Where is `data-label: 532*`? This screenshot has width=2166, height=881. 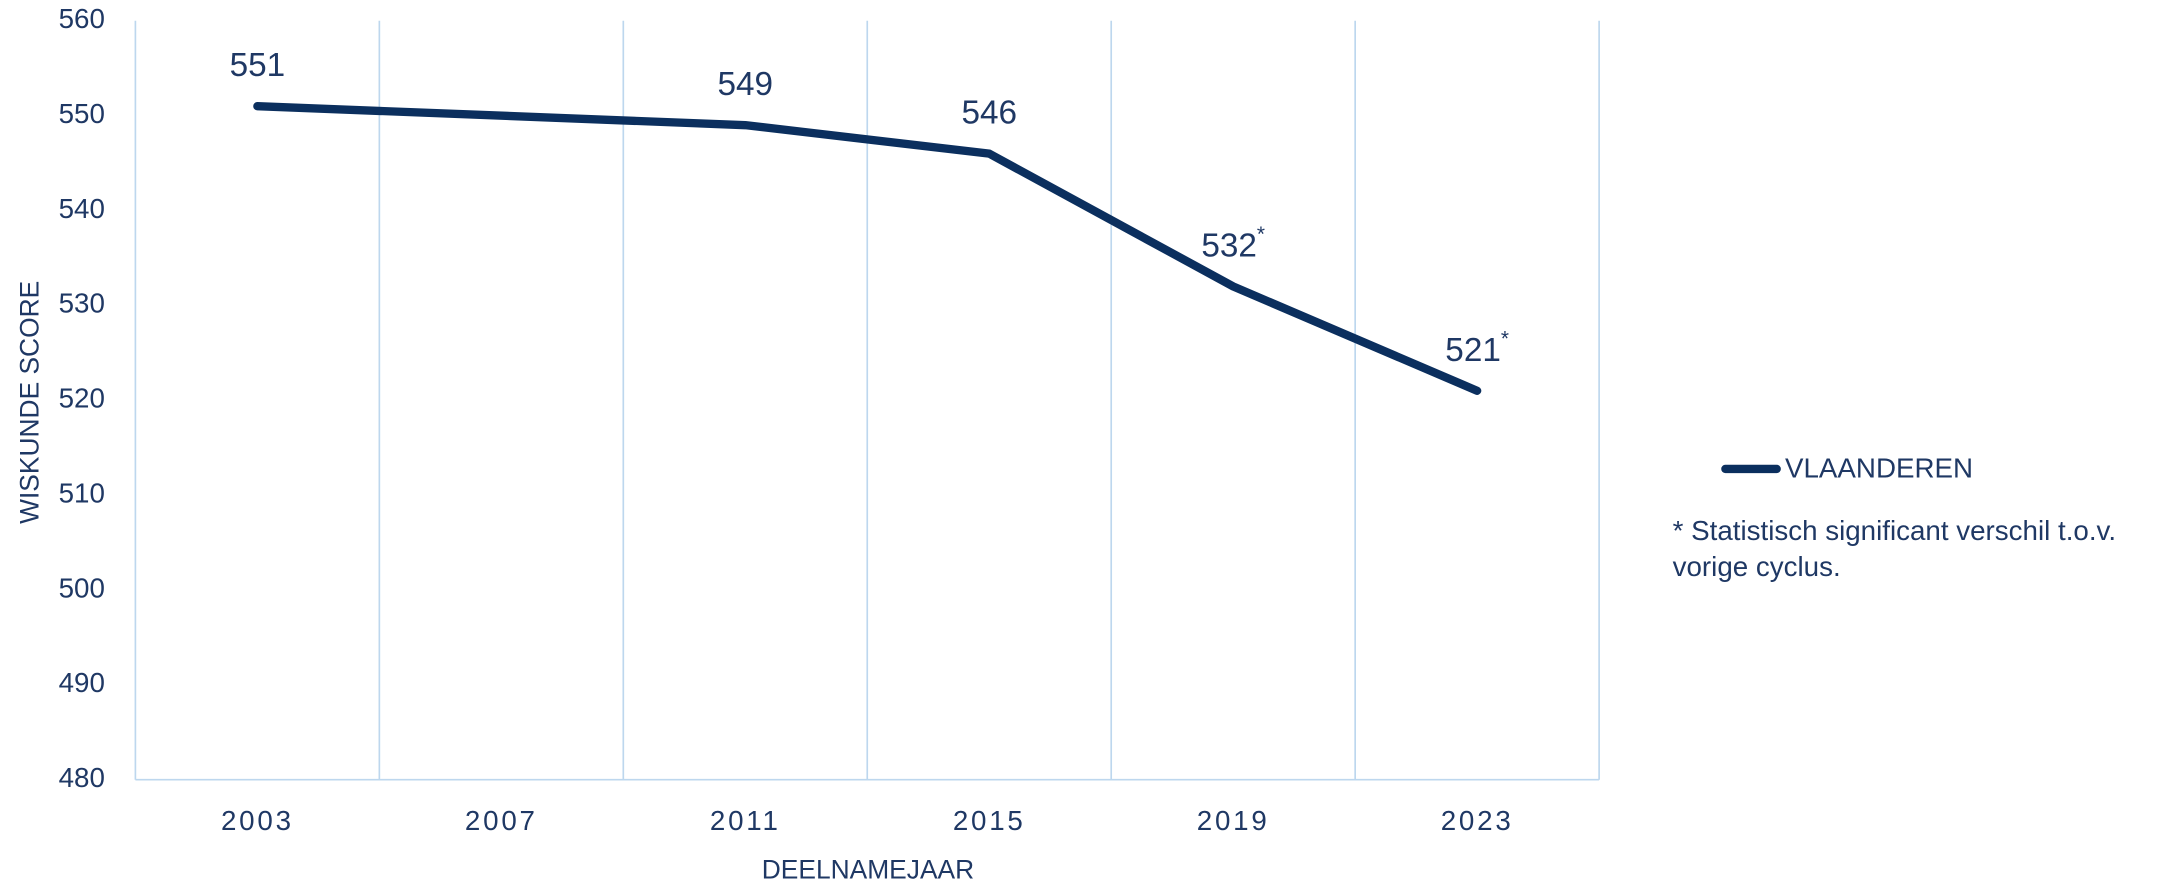
data-label: 532* is located at coordinates (1233, 244).